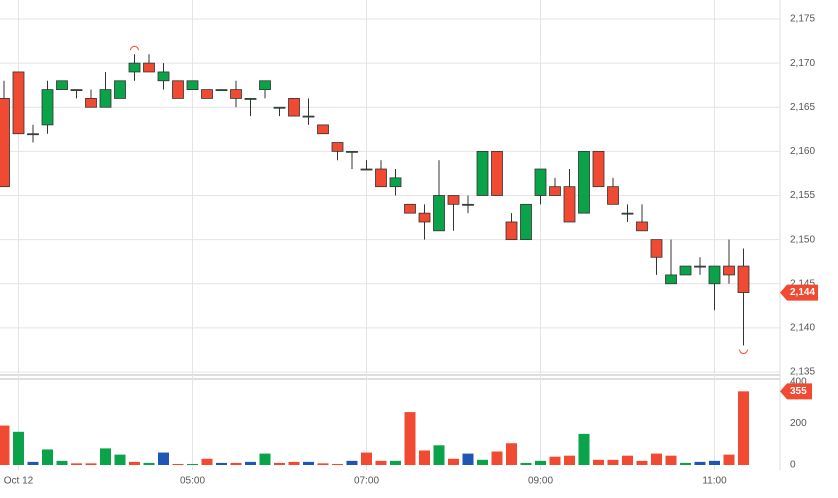 This screenshot has width=838, height=498. I want to click on volume-tag-label: 355, so click(798, 391).